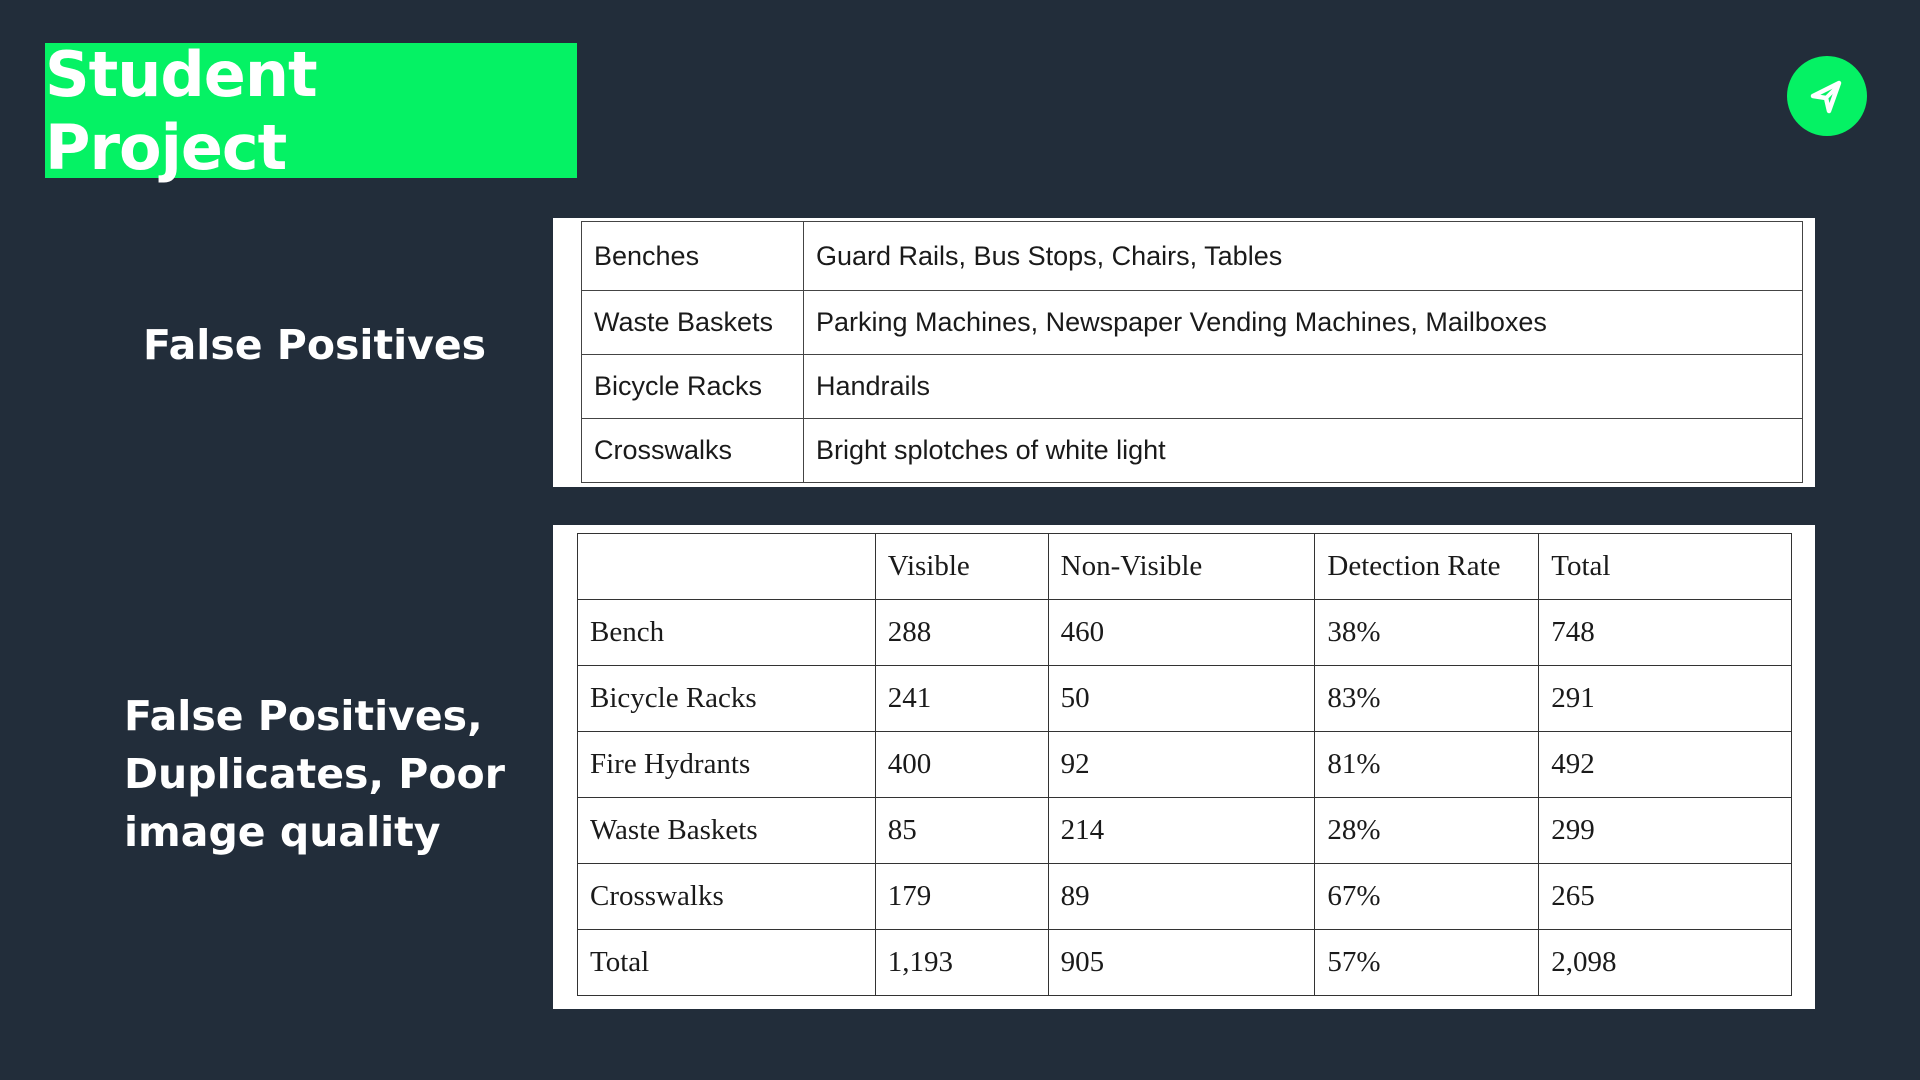  Describe the element at coordinates (1665, 698) in the screenshot. I see `table-cell: 291` at that location.